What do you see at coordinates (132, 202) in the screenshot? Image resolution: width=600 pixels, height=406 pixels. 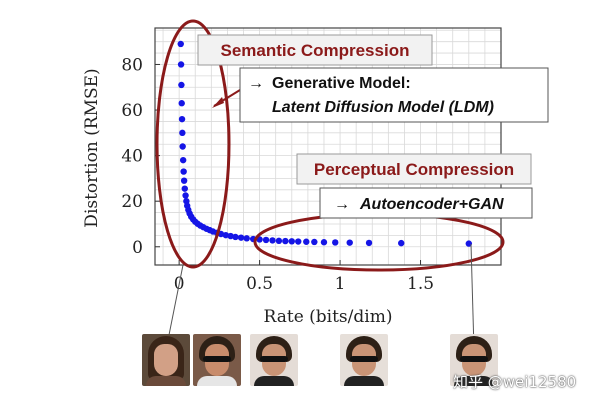 I see `y-tick-label: 20` at bounding box center [132, 202].